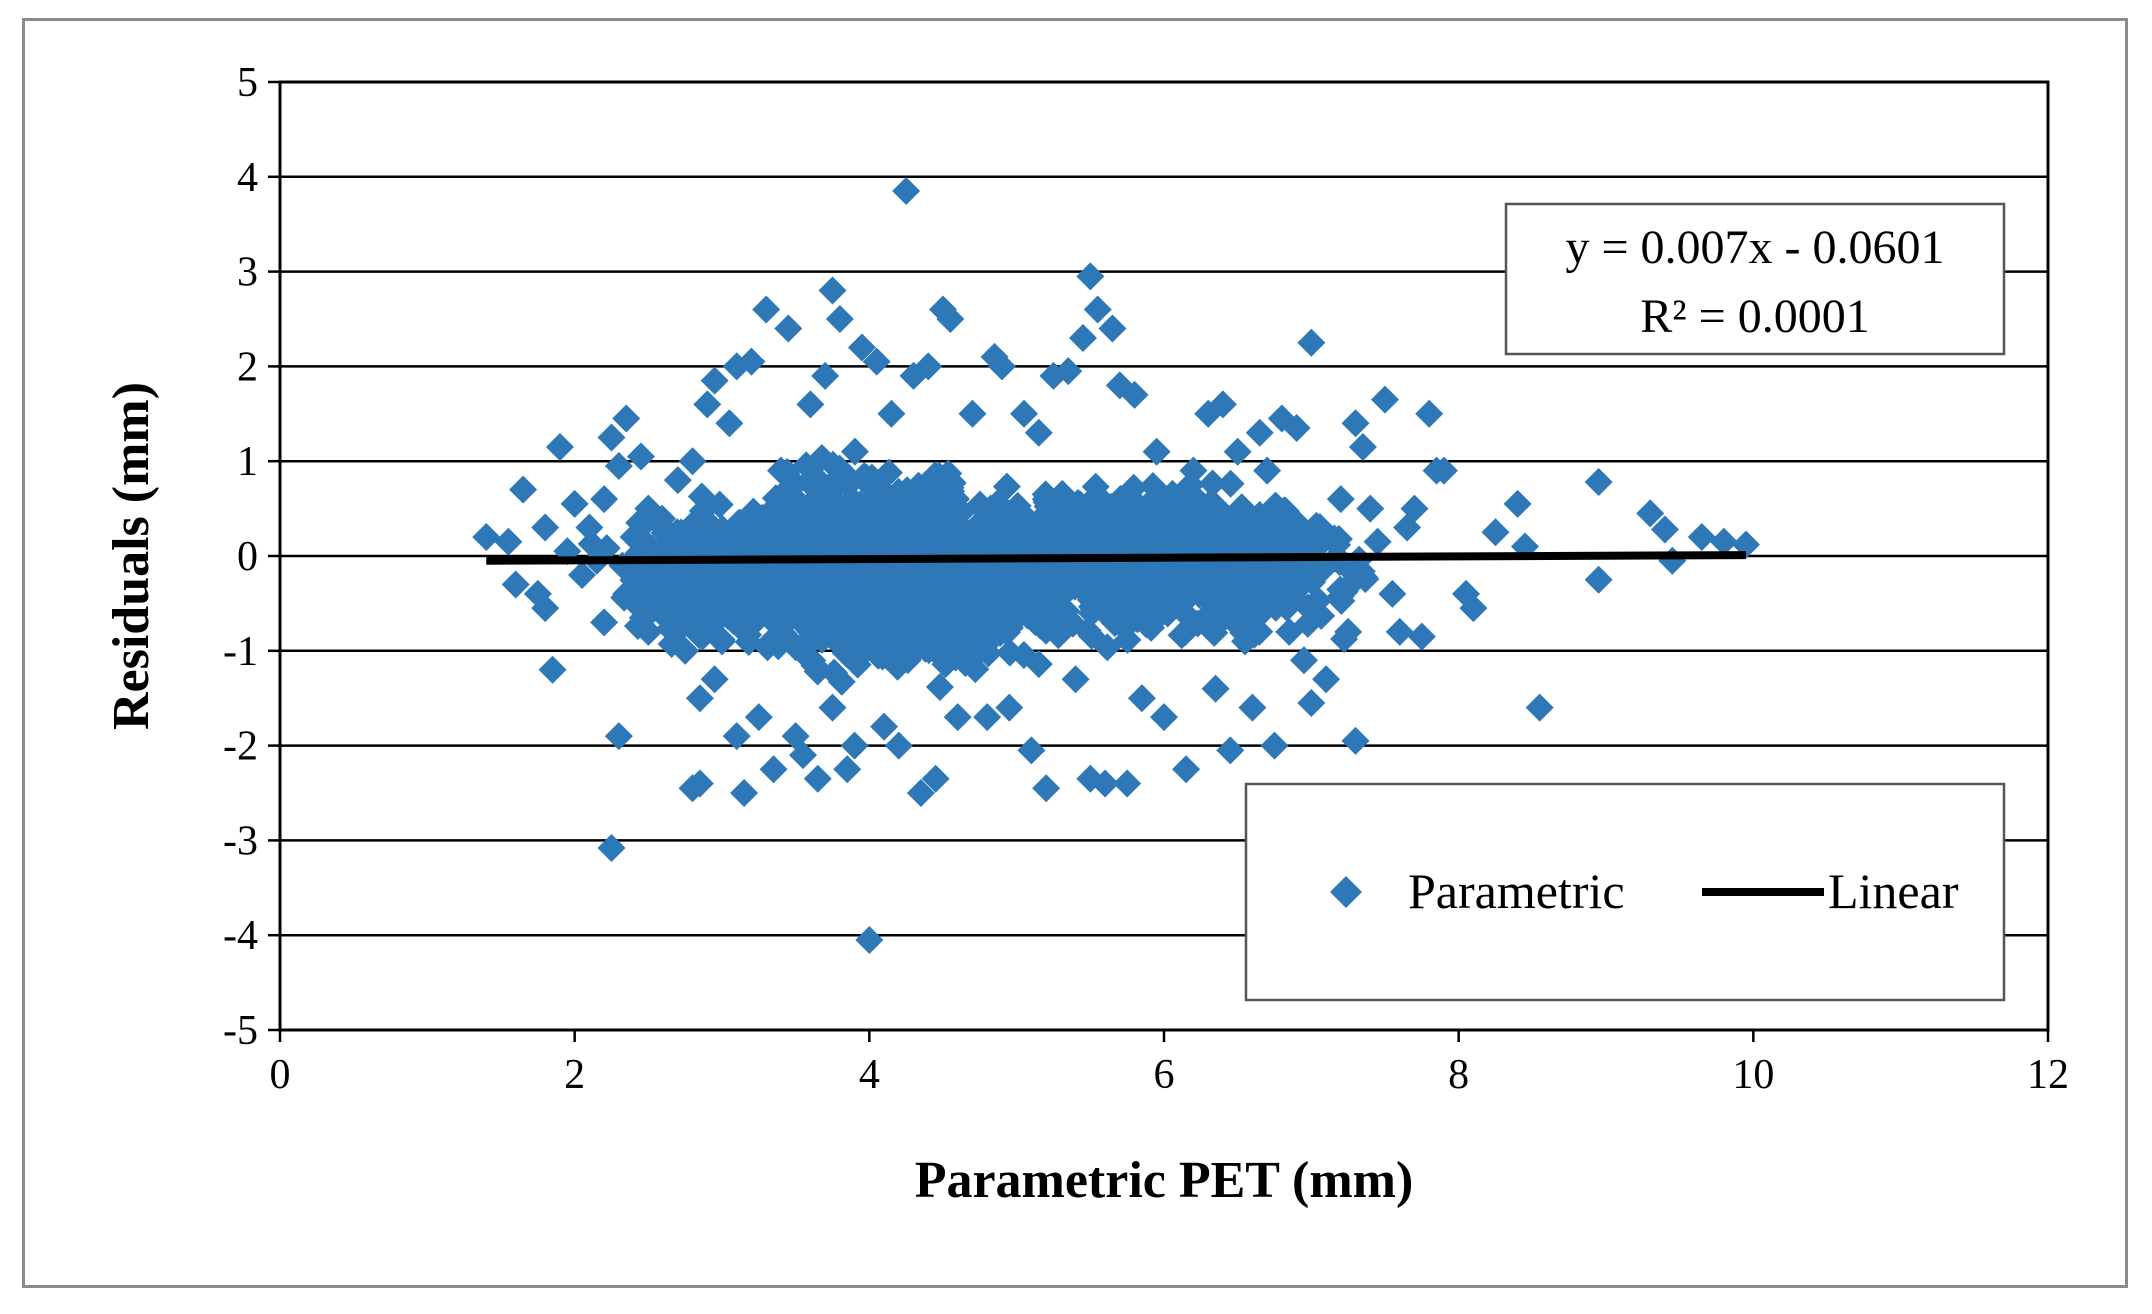 The image size is (2152, 1314). What do you see at coordinates (131, 556) in the screenshot?
I see `y-axis-title: Residuals (mm)` at bounding box center [131, 556].